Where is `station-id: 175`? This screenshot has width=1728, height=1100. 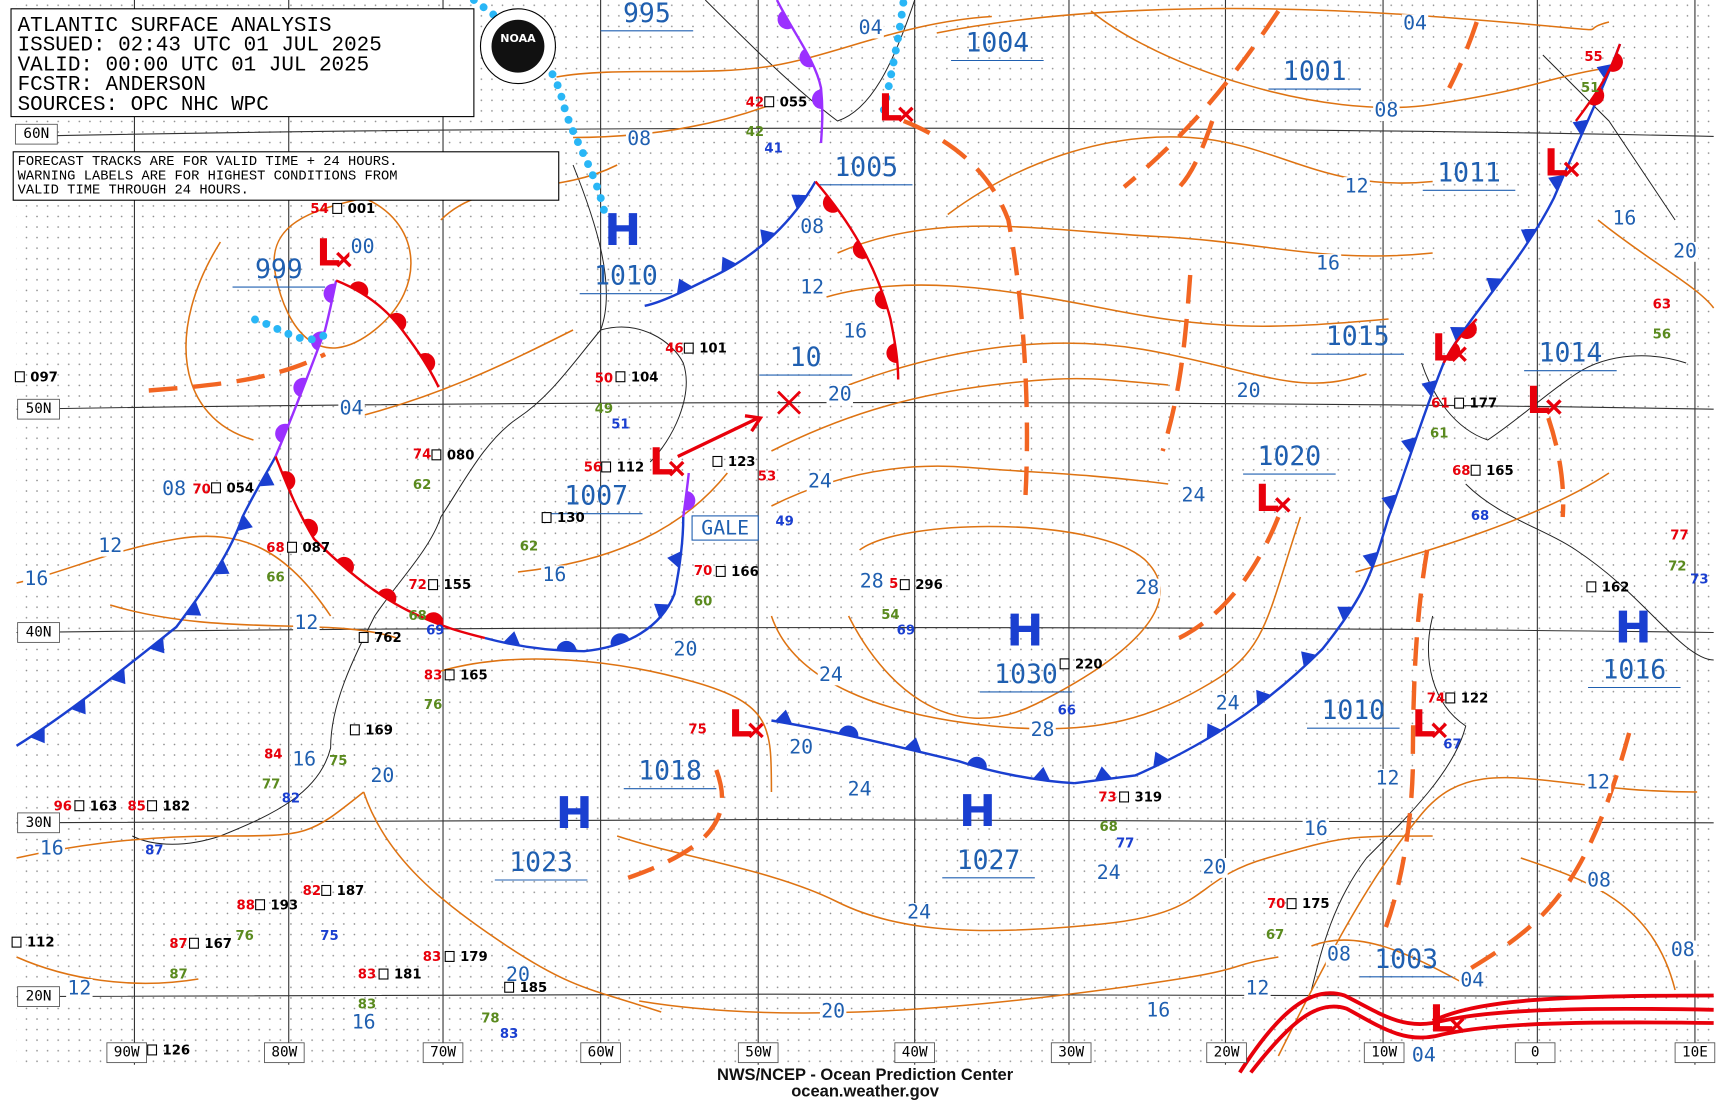
station-id: 175 is located at coordinates (1316, 904).